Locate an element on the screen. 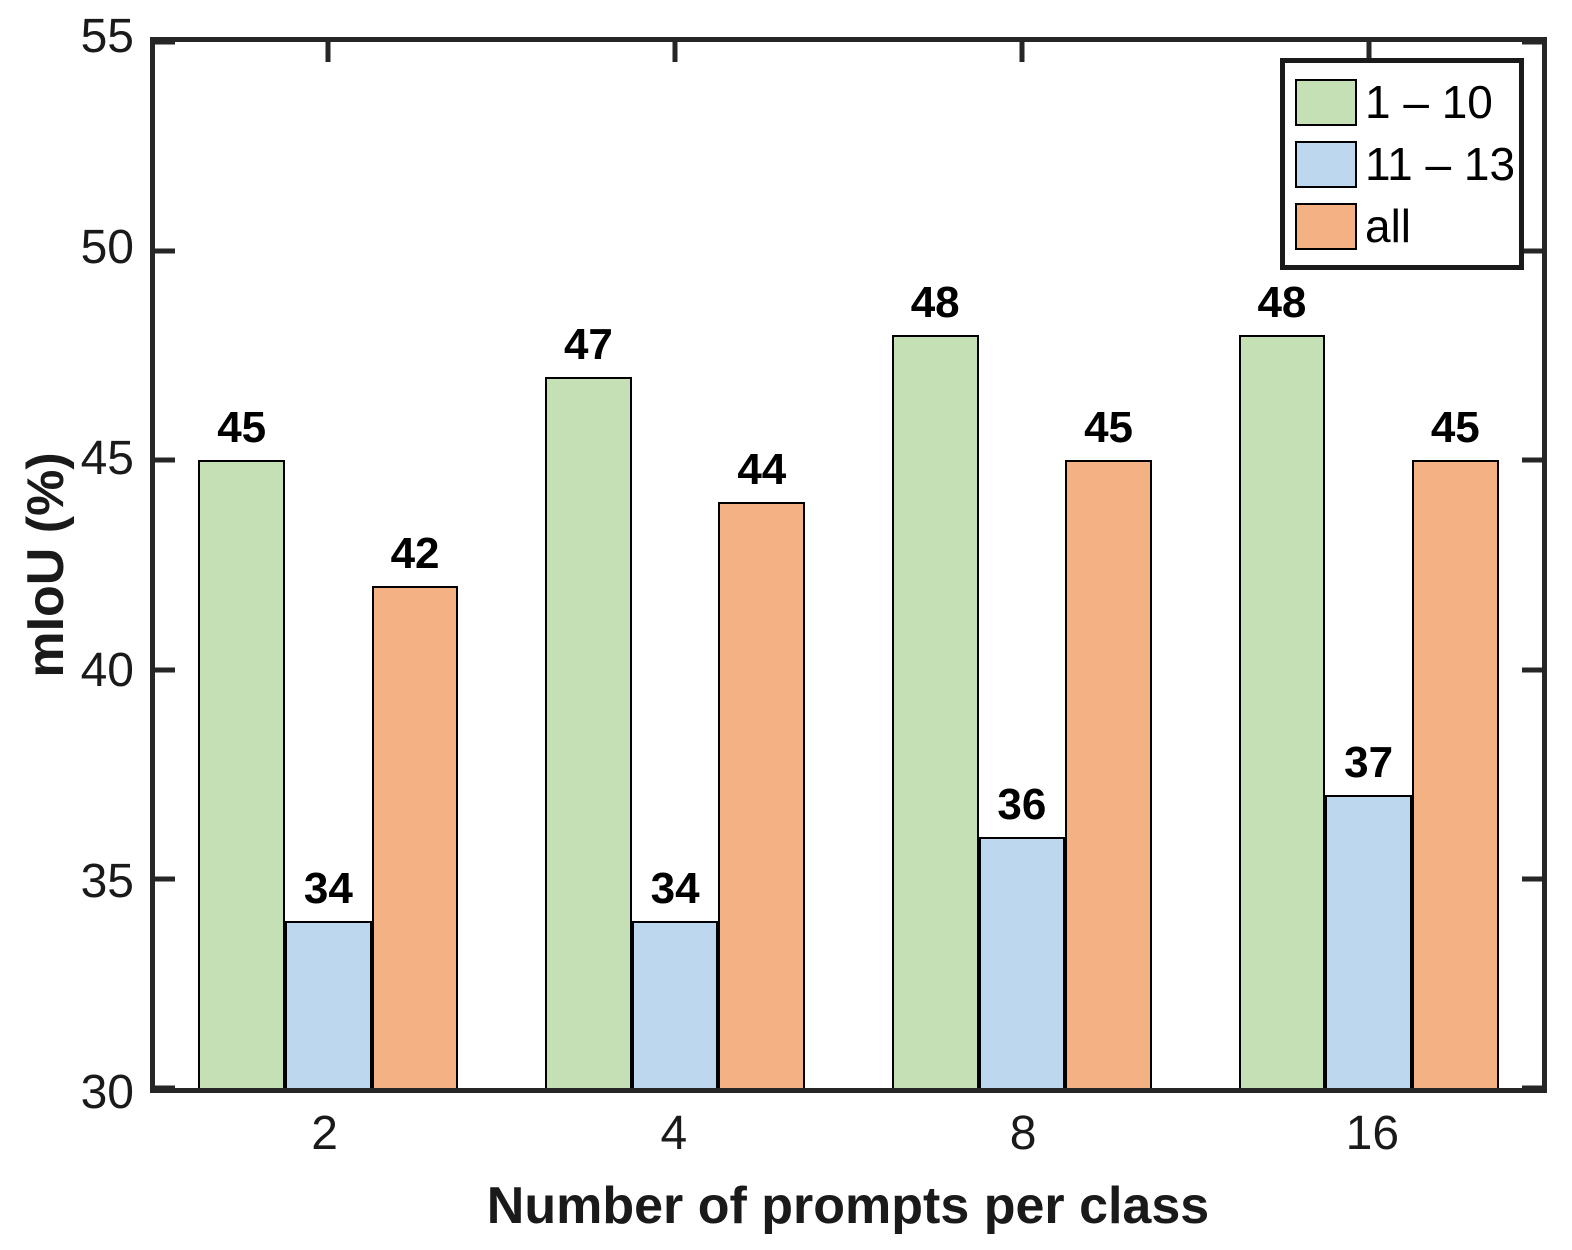 This screenshot has height=1250, width=1572. bar-value-label: 44 is located at coordinates (762, 470).